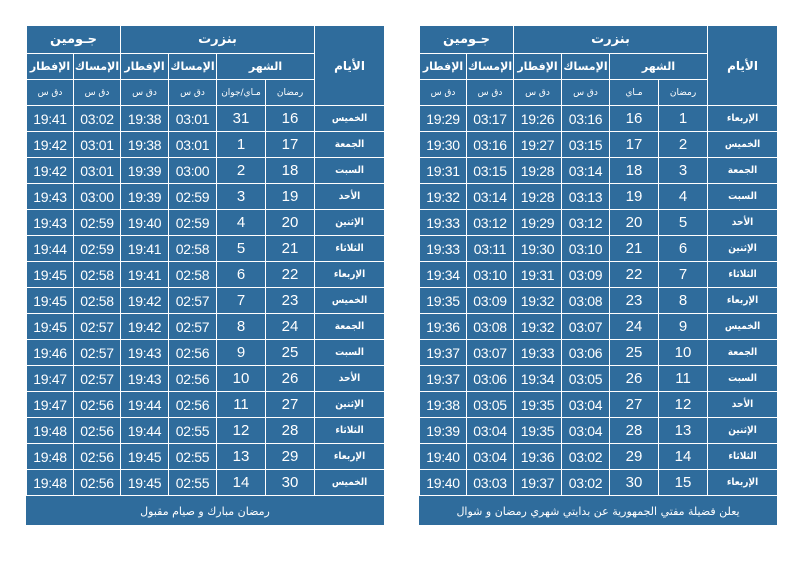 This screenshot has height=565, width=800. I want to click on bizerte-iftar-cell: 19:44, so click(144, 404).